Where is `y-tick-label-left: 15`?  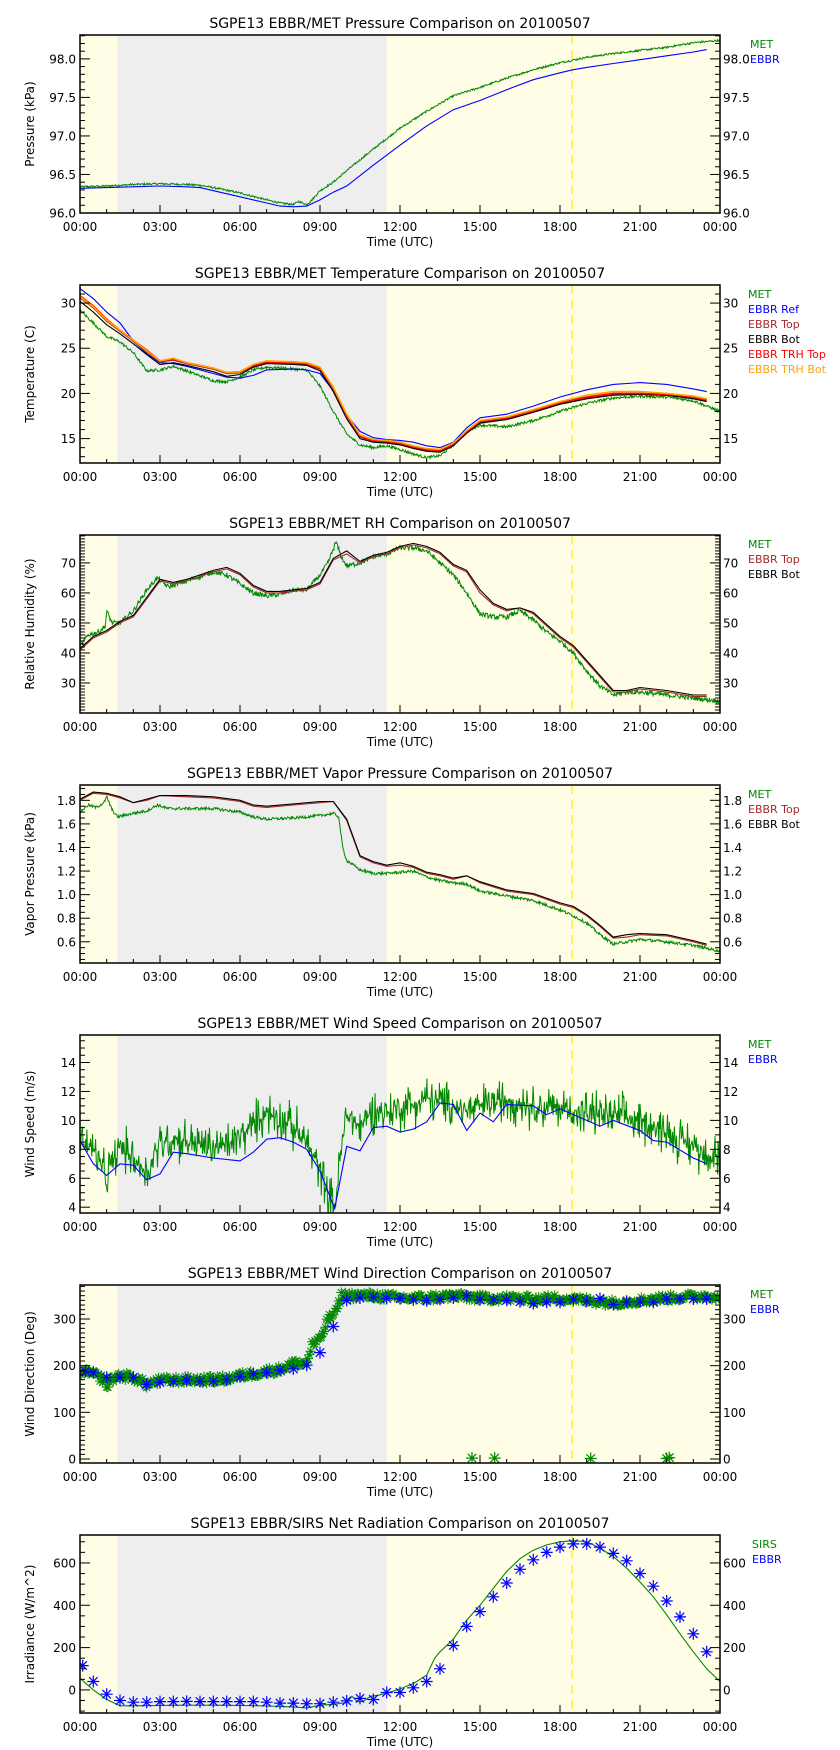
y-tick-label-left: 15 is located at coordinates (68, 439).